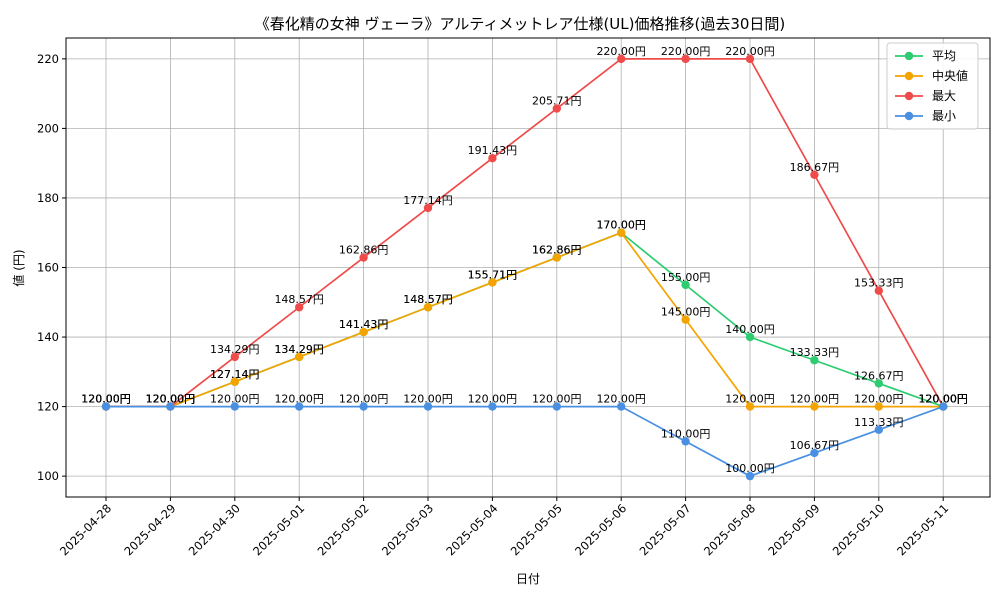  Describe the element at coordinates (815, 445) in the screenshot. I see `data-label: 106.67円` at that location.